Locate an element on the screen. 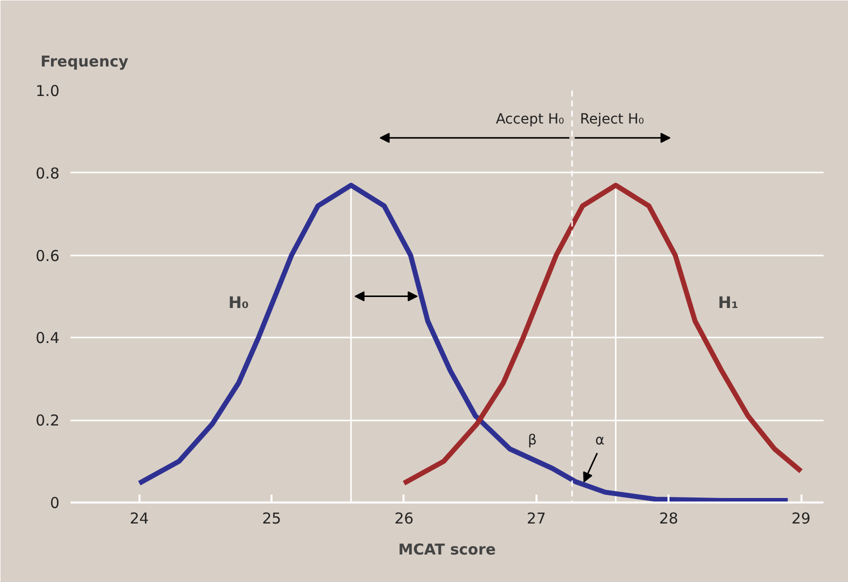 The height and width of the screenshot is (582, 848). x-tick-label: 29 is located at coordinates (801, 519).